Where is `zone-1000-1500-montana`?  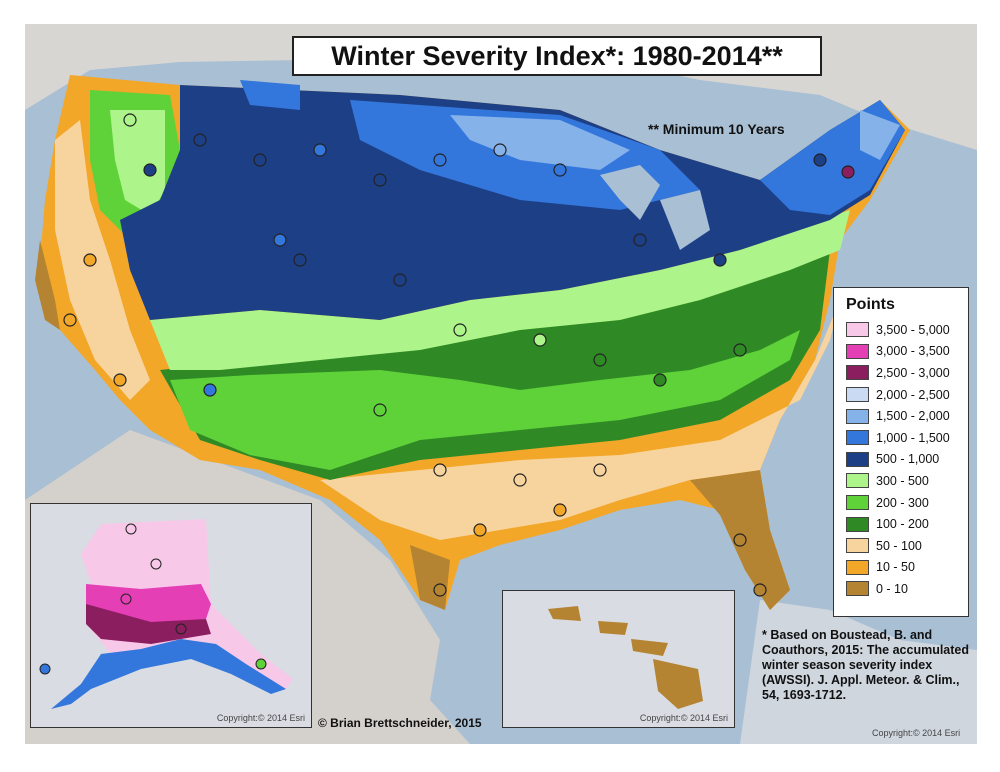
zone-1000-1500-montana is located at coordinates (270, 95).